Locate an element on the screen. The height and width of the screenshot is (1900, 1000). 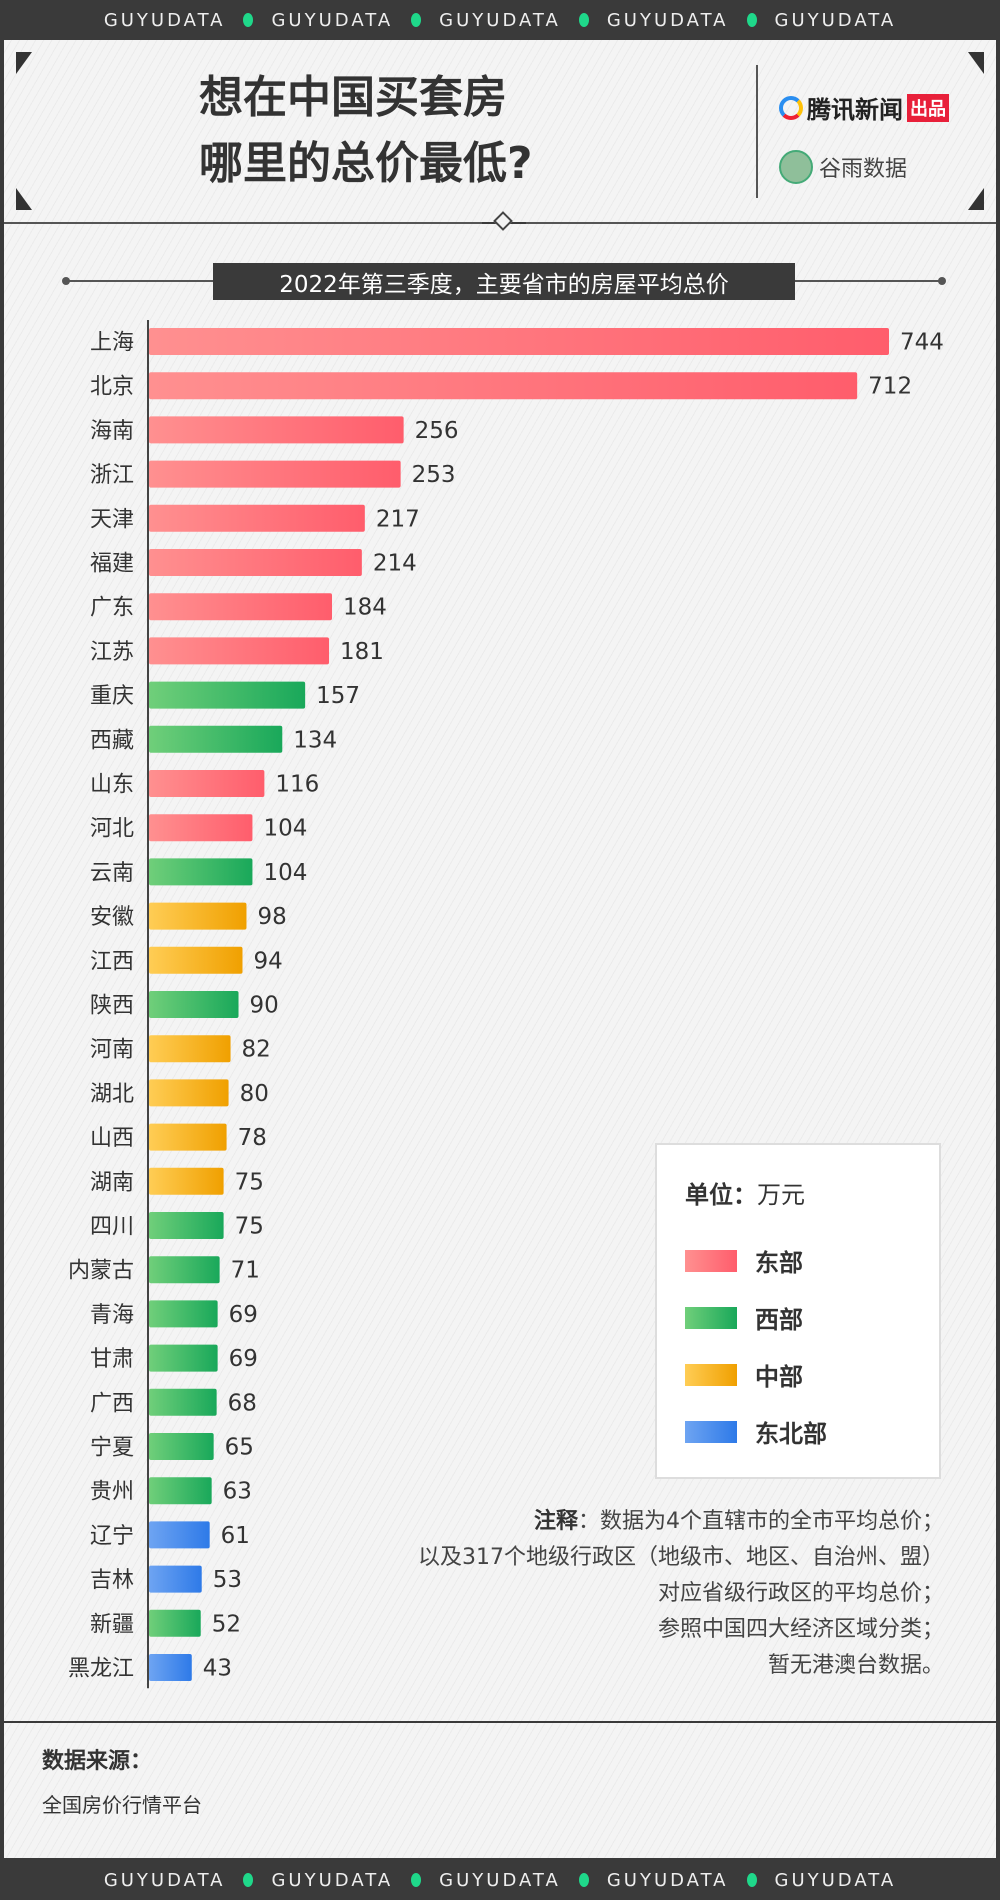
tencent-news-logo: 腾讯新闻 出品 is located at coordinates (864, 107).